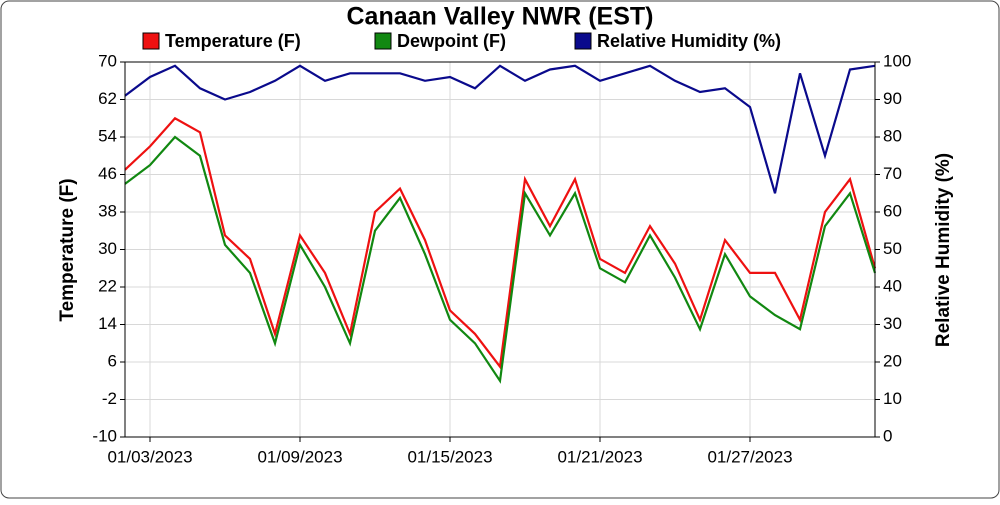  I want to click on y-tick-label: 70, so click(107, 60).